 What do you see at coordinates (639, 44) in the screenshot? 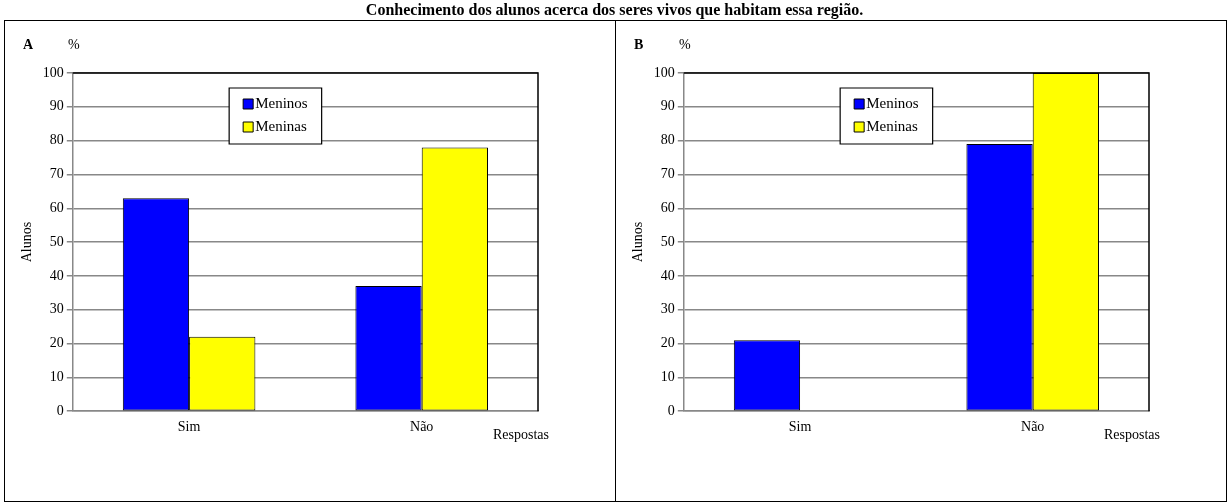
I see `text: B` at bounding box center [639, 44].